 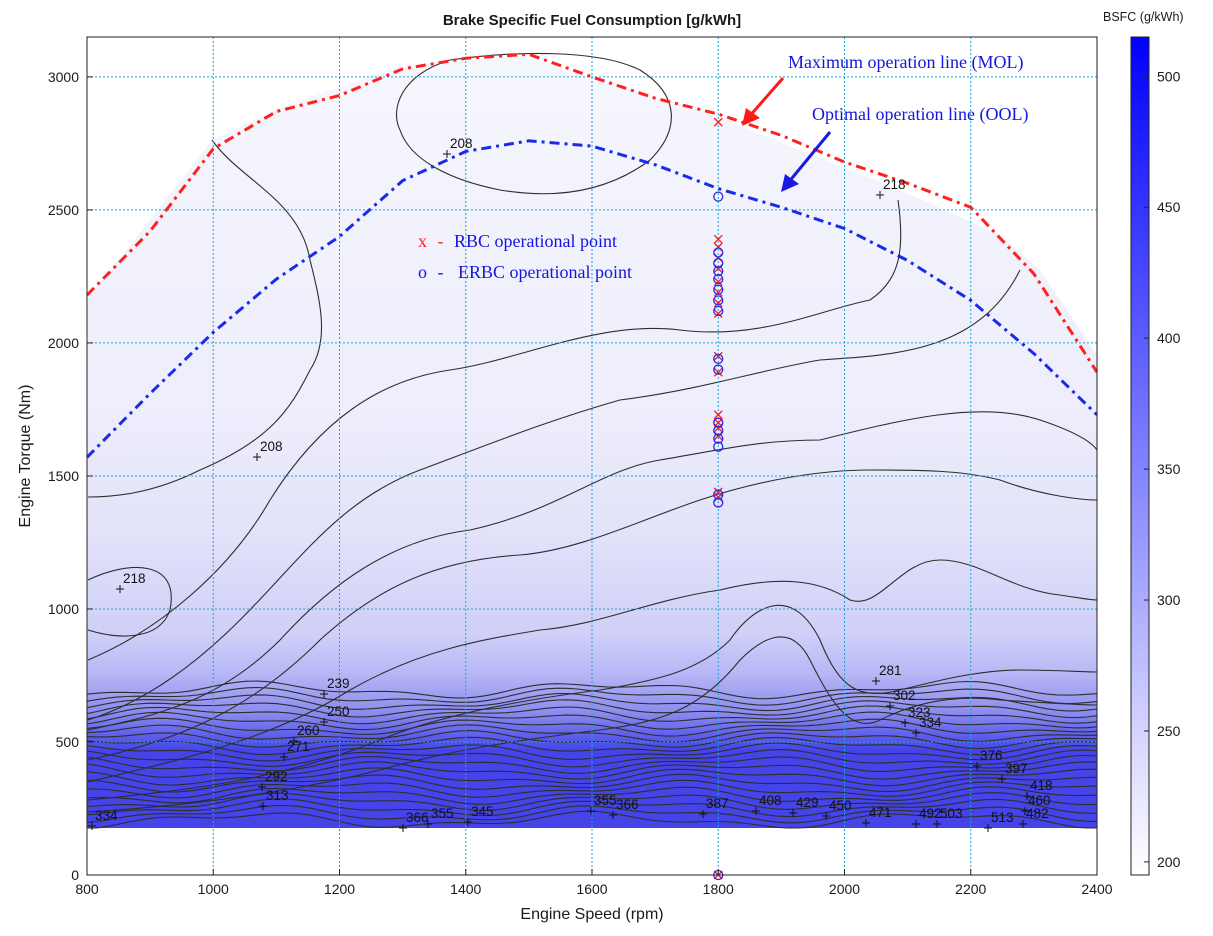 I want to click on x-tick-label: 2200, so click(x=970, y=889).